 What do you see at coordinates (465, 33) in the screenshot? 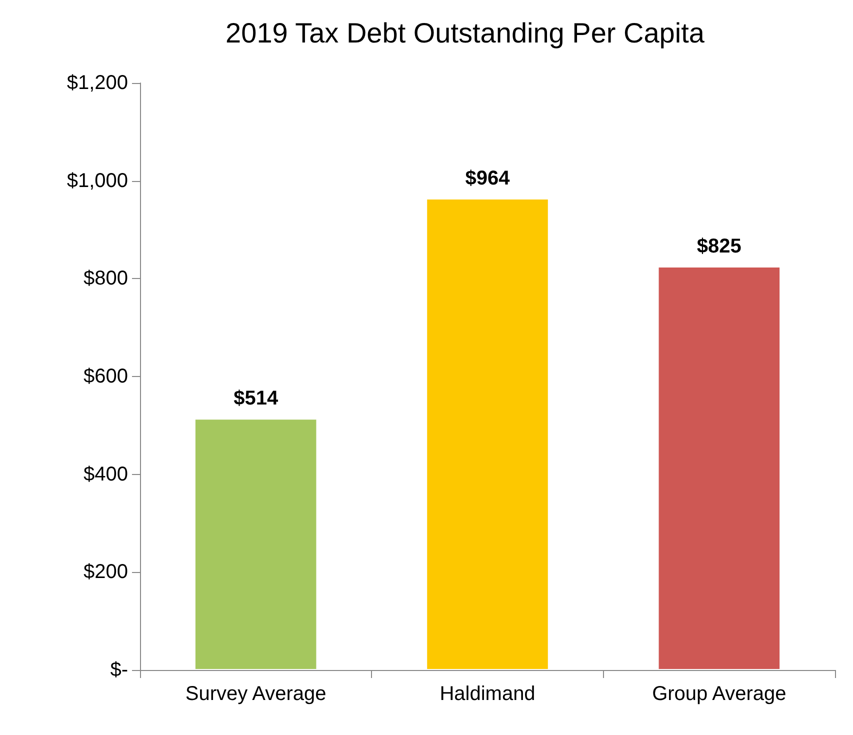
I see `chart-title: 2019 Tax Debt Outstanding Per Capita` at bounding box center [465, 33].